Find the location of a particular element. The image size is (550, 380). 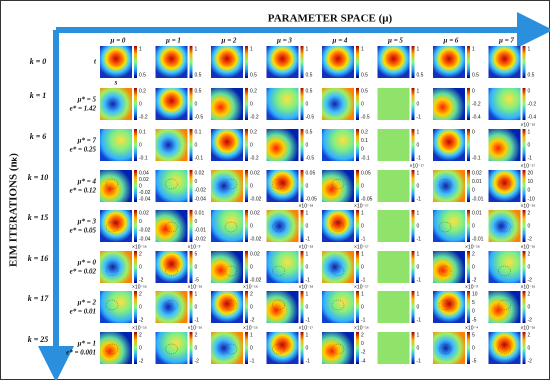

colorbar-scale: ×10⁻⁴ is located at coordinates (471, 328).